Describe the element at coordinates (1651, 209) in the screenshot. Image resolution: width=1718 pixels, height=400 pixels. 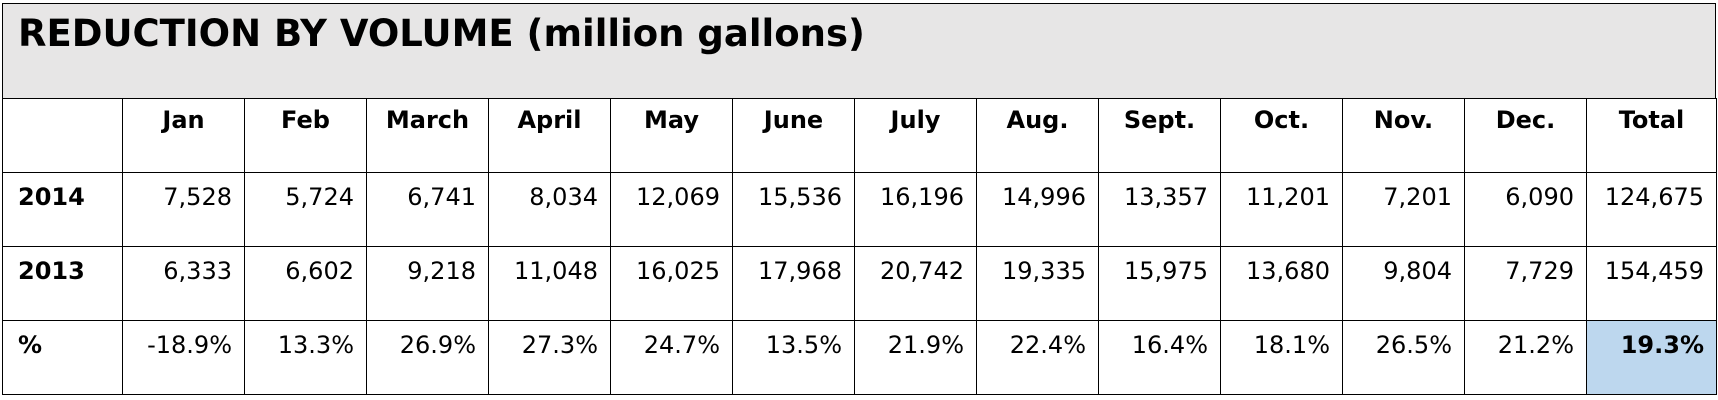
I see `total-cell: 124,675` at that location.